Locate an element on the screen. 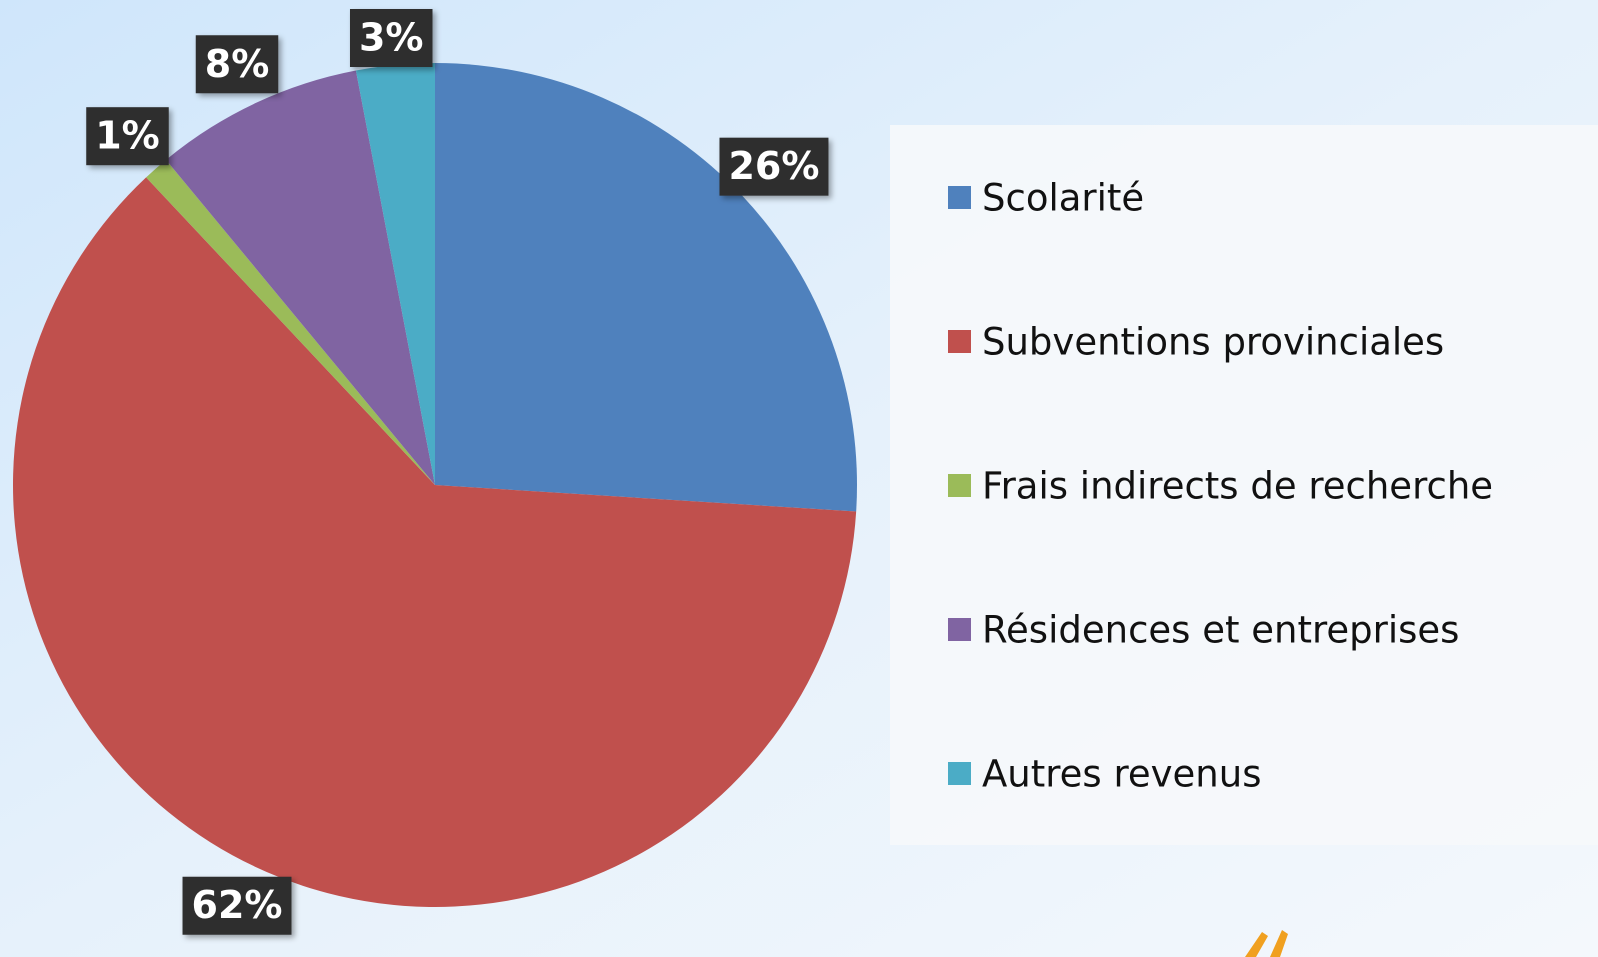 The width and height of the screenshot is (1598, 957). data-label-text: 8% is located at coordinates (237, 64).